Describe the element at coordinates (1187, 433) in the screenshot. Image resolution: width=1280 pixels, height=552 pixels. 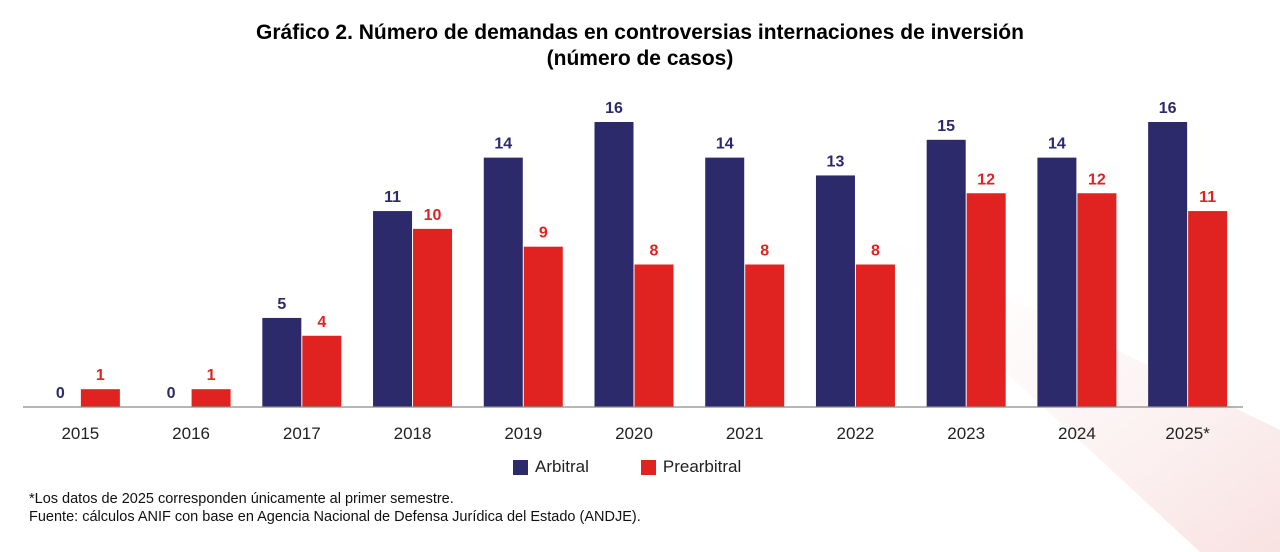
I see `x-tick-label-2025: 2025*` at that location.